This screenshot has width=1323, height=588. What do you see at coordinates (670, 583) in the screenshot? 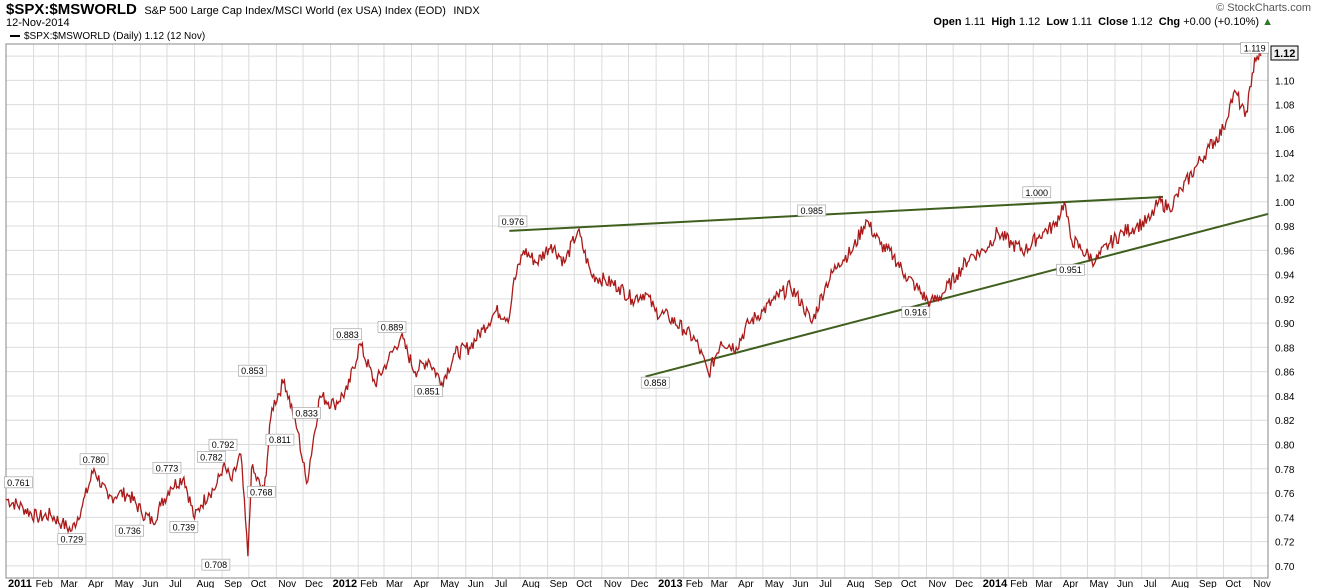
I see `x-tick-label: 2013` at bounding box center [670, 583].